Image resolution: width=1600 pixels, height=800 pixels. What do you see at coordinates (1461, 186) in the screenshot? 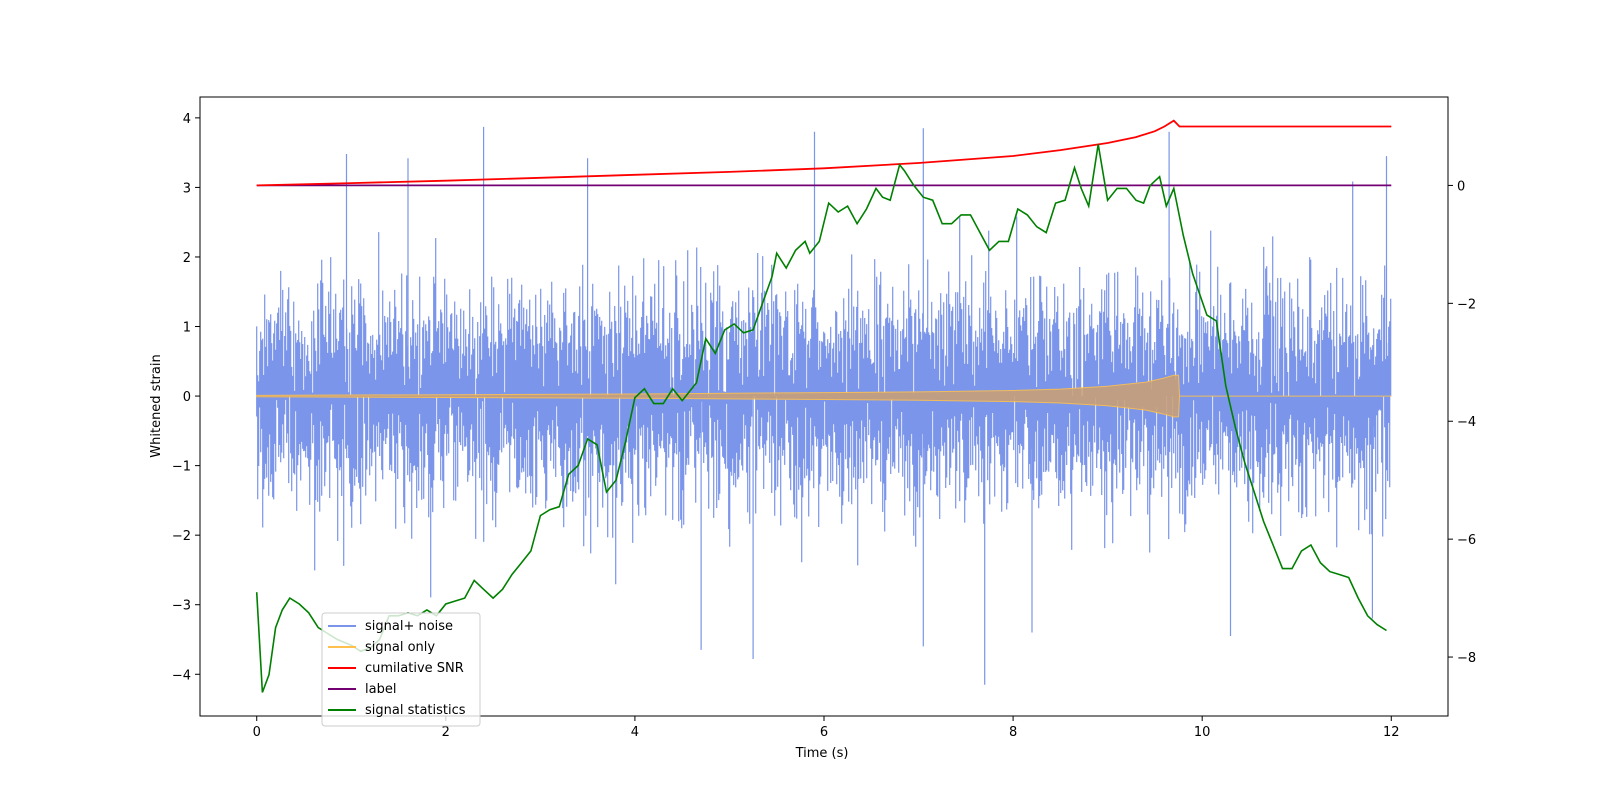
I see `y-right-tick-label: 0` at bounding box center [1461, 186].